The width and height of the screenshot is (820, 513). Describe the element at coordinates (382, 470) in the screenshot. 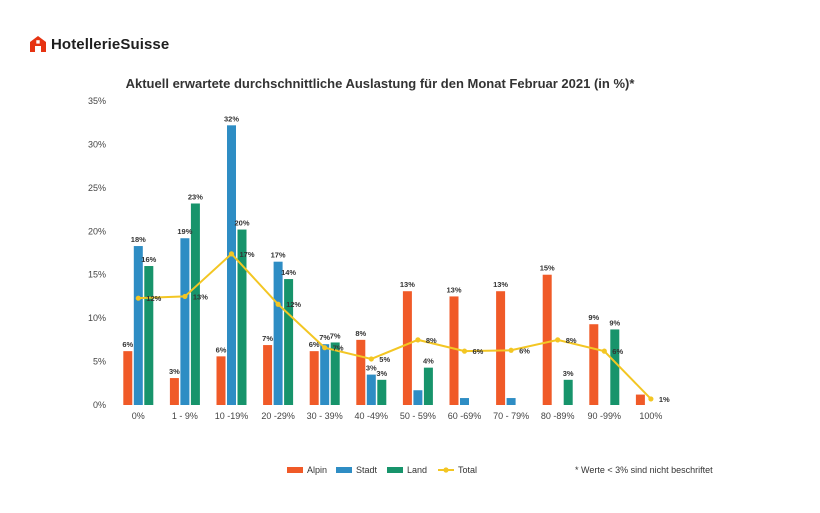

I see `legend: Alpin Stadt Land Total` at that location.